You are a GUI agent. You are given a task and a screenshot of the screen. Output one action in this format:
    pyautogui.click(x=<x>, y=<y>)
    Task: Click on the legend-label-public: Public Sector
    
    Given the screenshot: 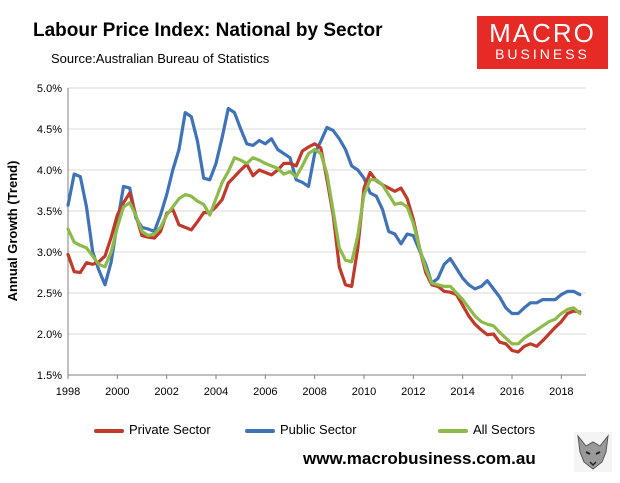 What is the action you would take?
    pyautogui.click(x=318, y=429)
    